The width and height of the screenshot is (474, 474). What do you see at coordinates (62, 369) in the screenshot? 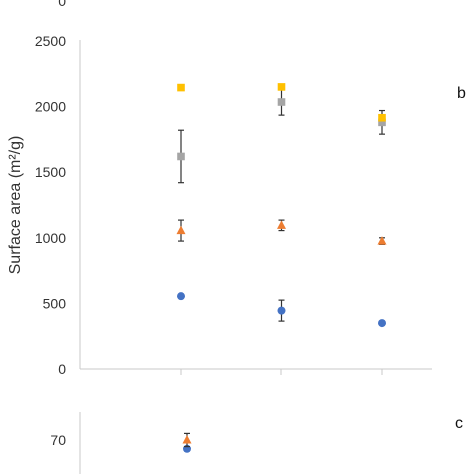
I see `y-tick-label: 0` at bounding box center [62, 369].